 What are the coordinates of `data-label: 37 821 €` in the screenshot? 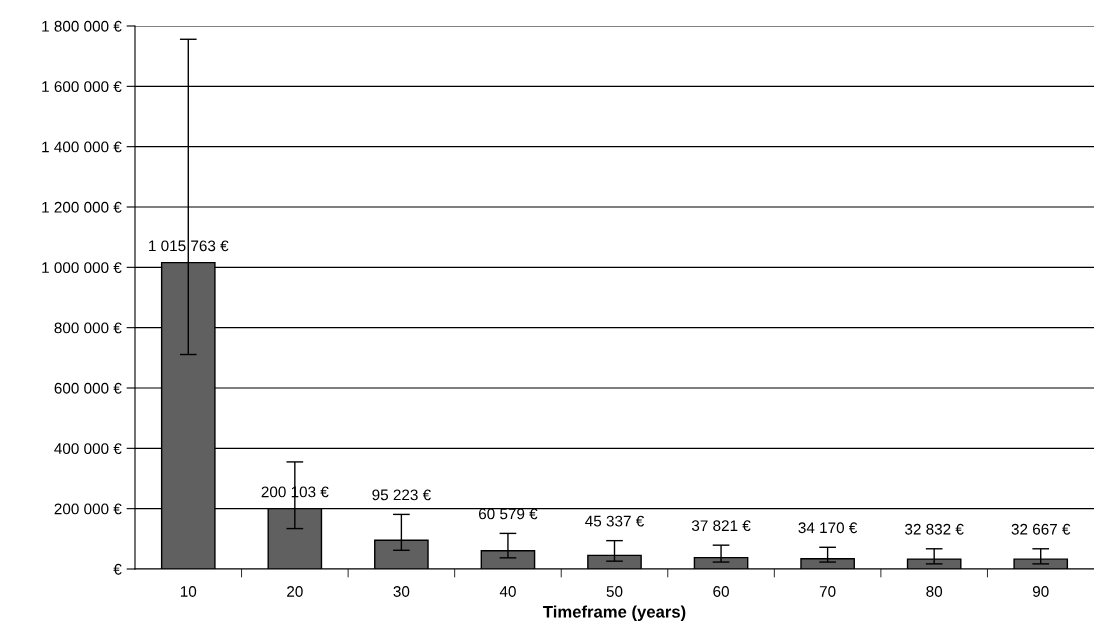 It's located at (721, 526).